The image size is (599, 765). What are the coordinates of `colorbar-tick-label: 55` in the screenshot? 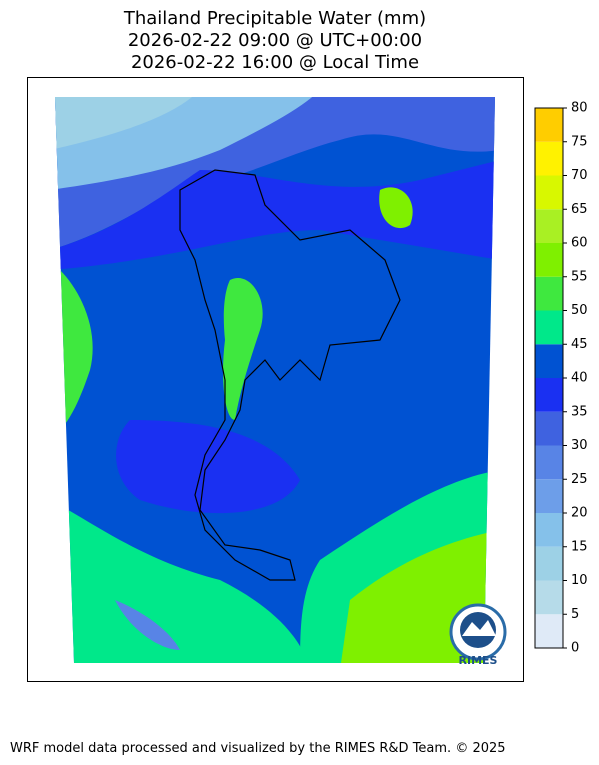 It's located at (579, 276).